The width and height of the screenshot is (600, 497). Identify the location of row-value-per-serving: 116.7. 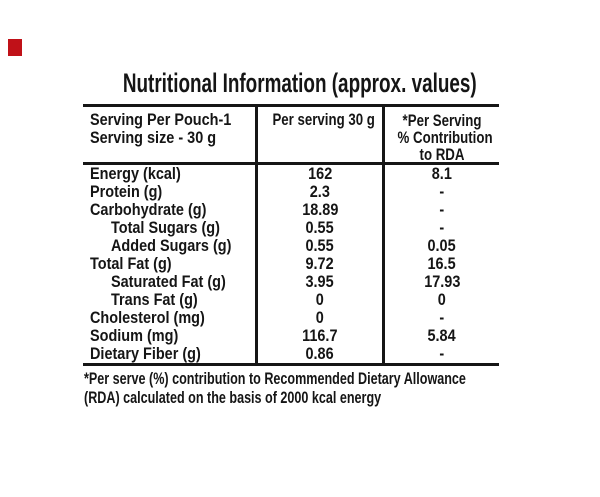
(320, 336).